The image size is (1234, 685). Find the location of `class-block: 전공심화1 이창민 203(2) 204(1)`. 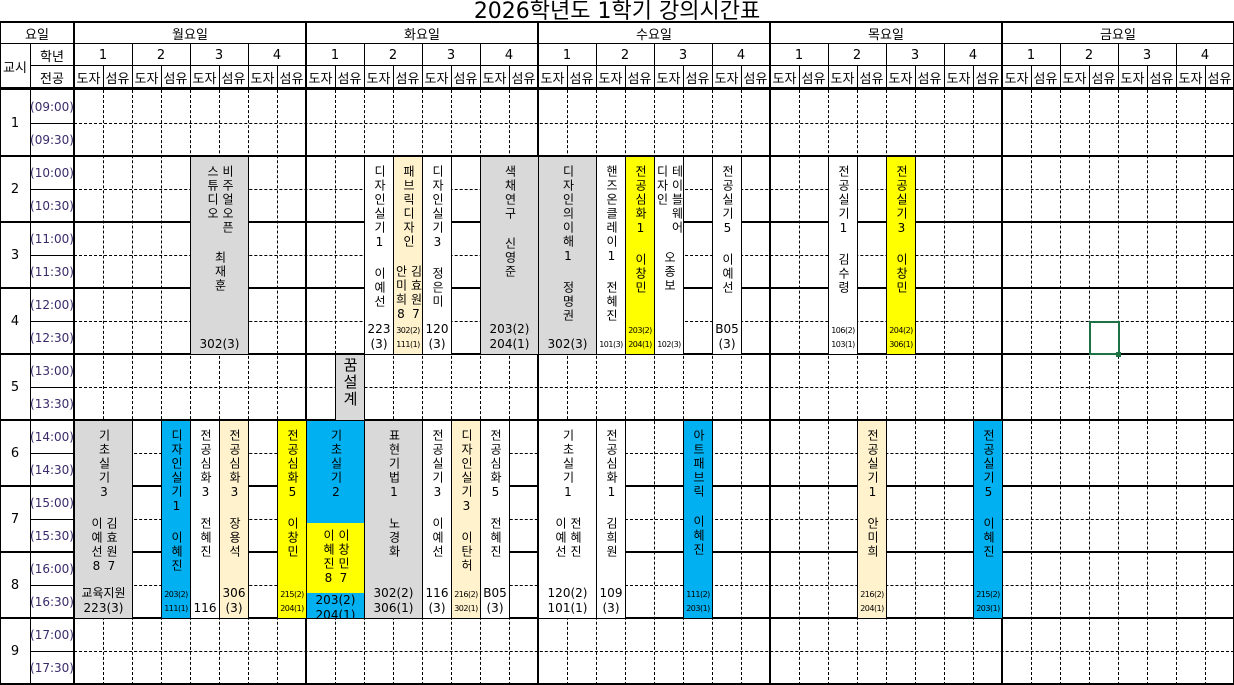

class-block: 전공심화1 이창민 203(2) 204(1) is located at coordinates (640, 255).